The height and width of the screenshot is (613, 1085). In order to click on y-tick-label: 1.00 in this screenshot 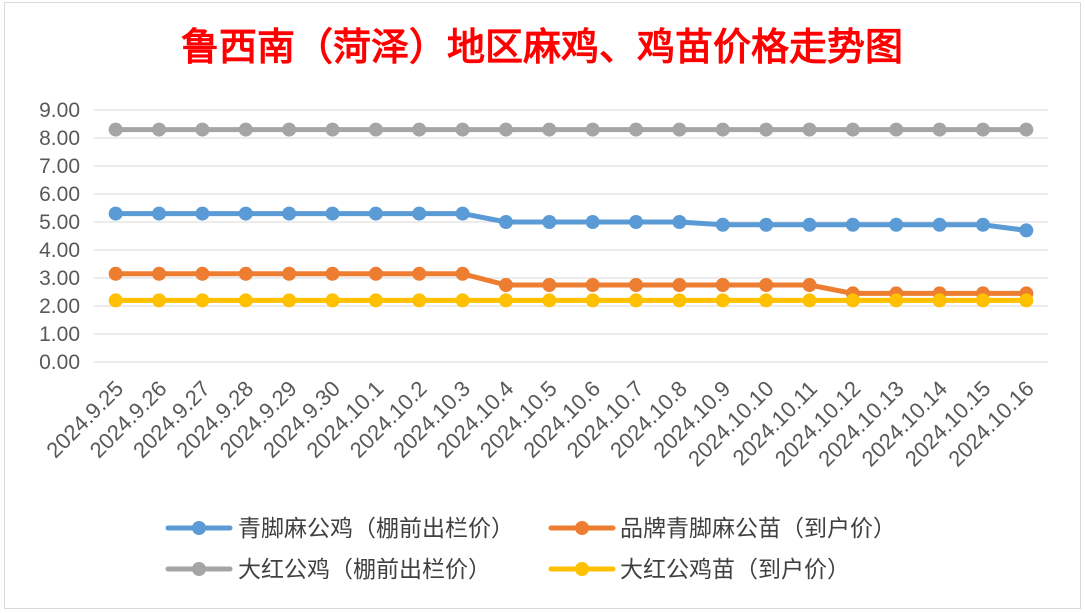, I will do `click(59, 334)`.